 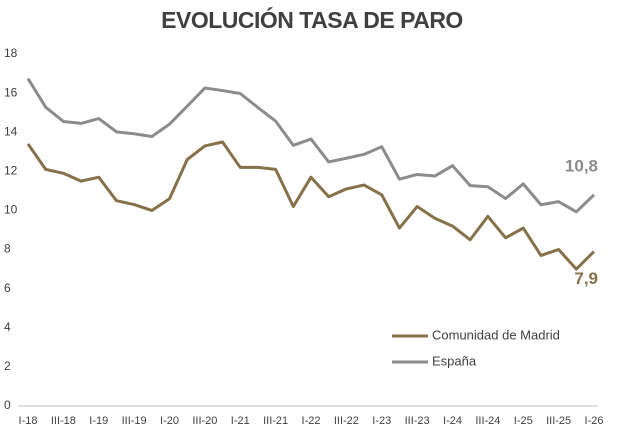 What do you see at coordinates (7, 405) in the screenshot?
I see `y-tick-label: 0` at bounding box center [7, 405].